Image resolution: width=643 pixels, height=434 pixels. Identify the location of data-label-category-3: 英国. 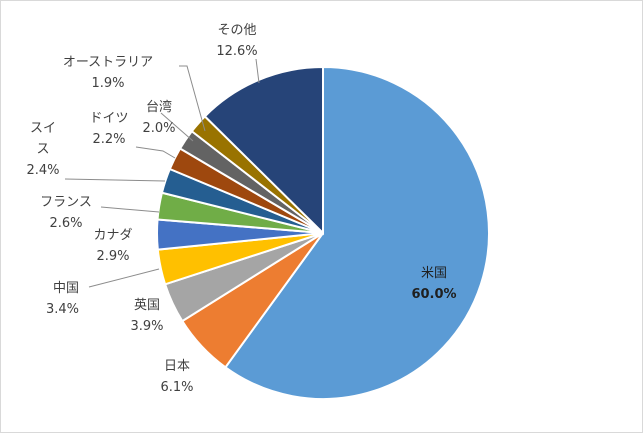
(147, 305).